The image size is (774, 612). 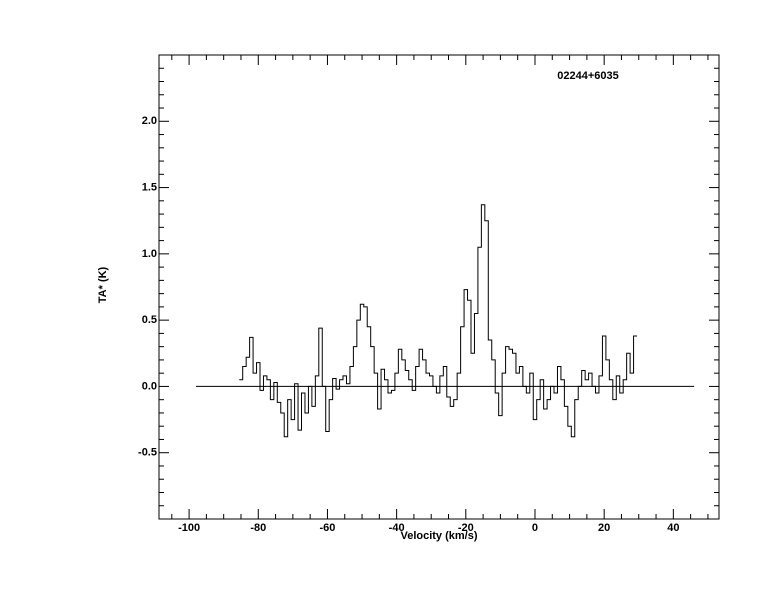 What do you see at coordinates (466, 528) in the screenshot?
I see `x-tick-label: -20` at bounding box center [466, 528].